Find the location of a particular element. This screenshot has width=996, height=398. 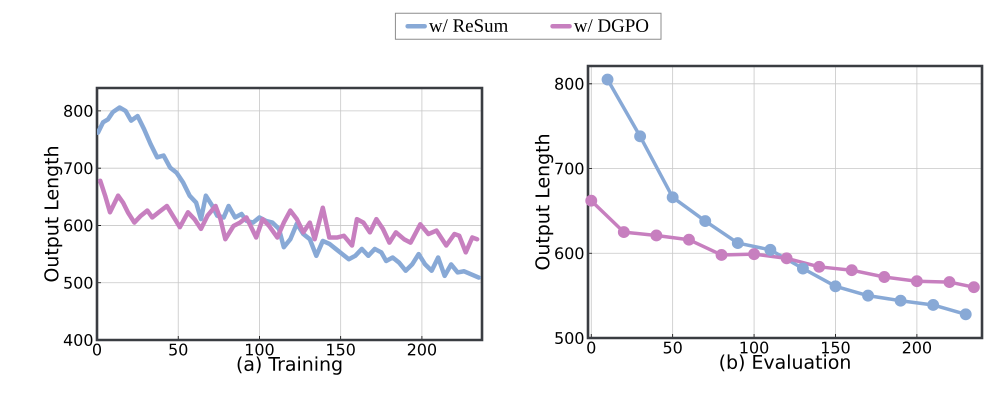

y-tick-label: 400 is located at coordinates (78, 340).